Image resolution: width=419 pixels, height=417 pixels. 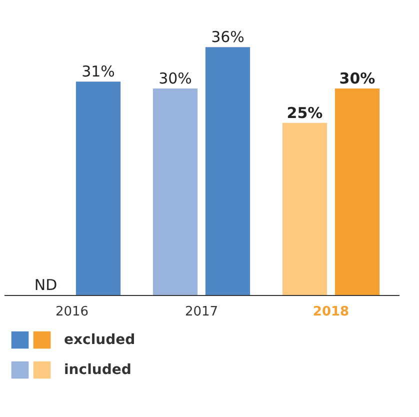 I want to click on legend-label: excluded, so click(x=100, y=340).